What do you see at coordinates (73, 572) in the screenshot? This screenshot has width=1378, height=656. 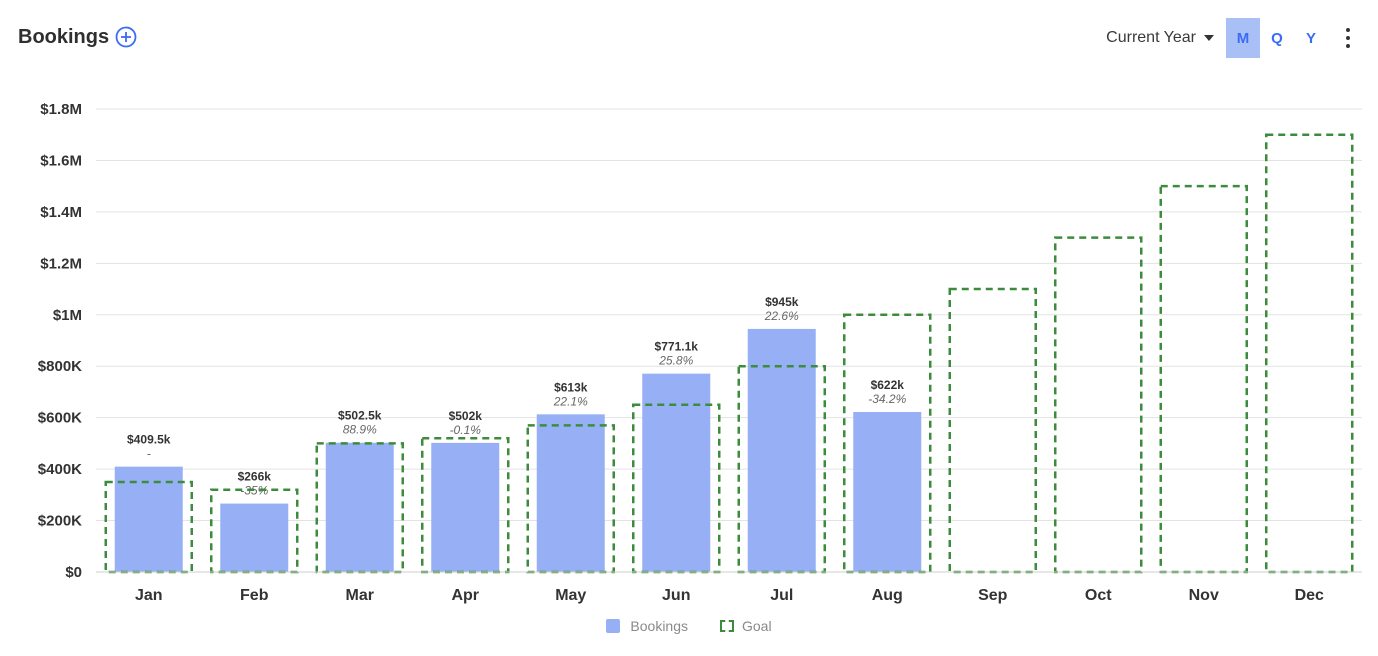 I see `y-tick-label: $0` at bounding box center [73, 572].